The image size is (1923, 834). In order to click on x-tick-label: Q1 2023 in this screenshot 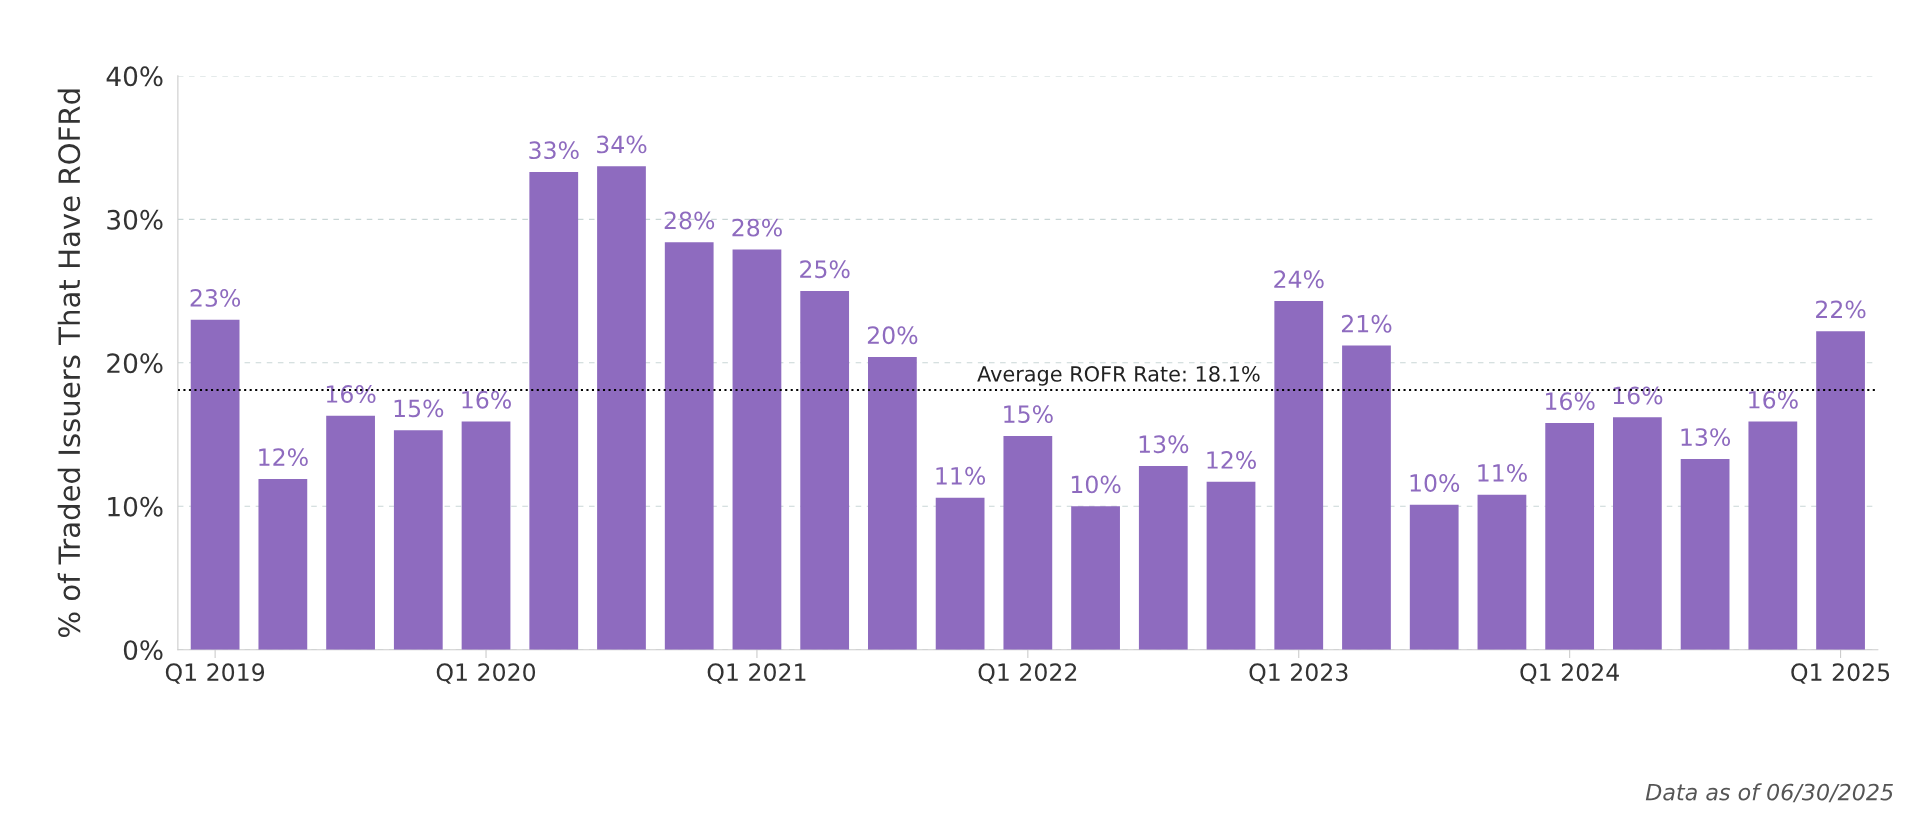, I will do `click(1298, 673)`.